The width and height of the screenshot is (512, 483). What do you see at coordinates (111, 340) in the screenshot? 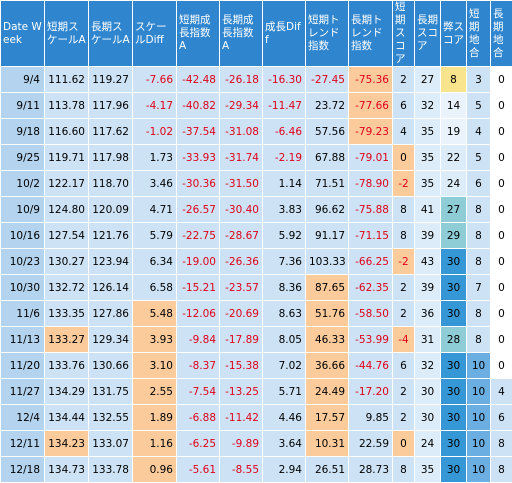
I see `value-cell: 129.34` at bounding box center [111, 340].